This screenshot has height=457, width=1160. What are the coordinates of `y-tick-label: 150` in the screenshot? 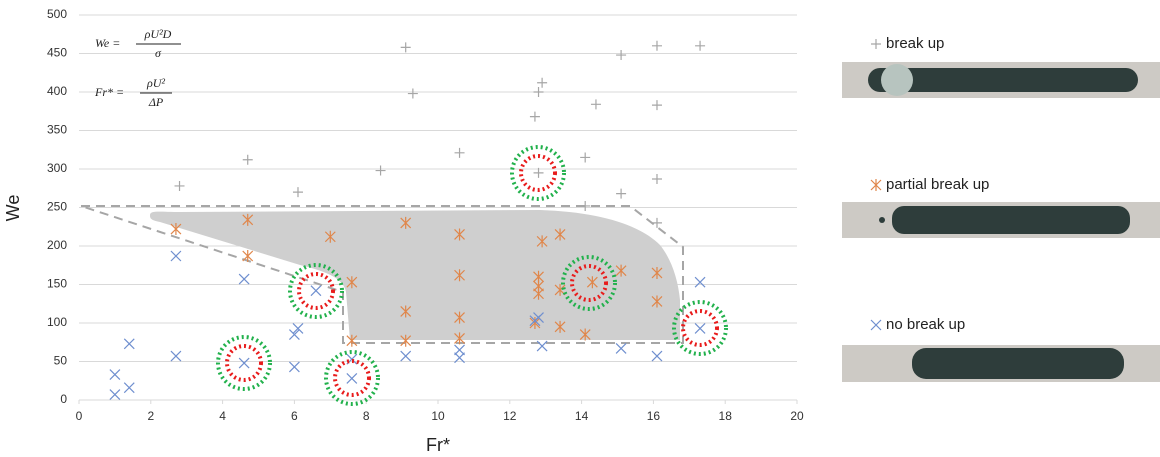 It's located at (57, 284).